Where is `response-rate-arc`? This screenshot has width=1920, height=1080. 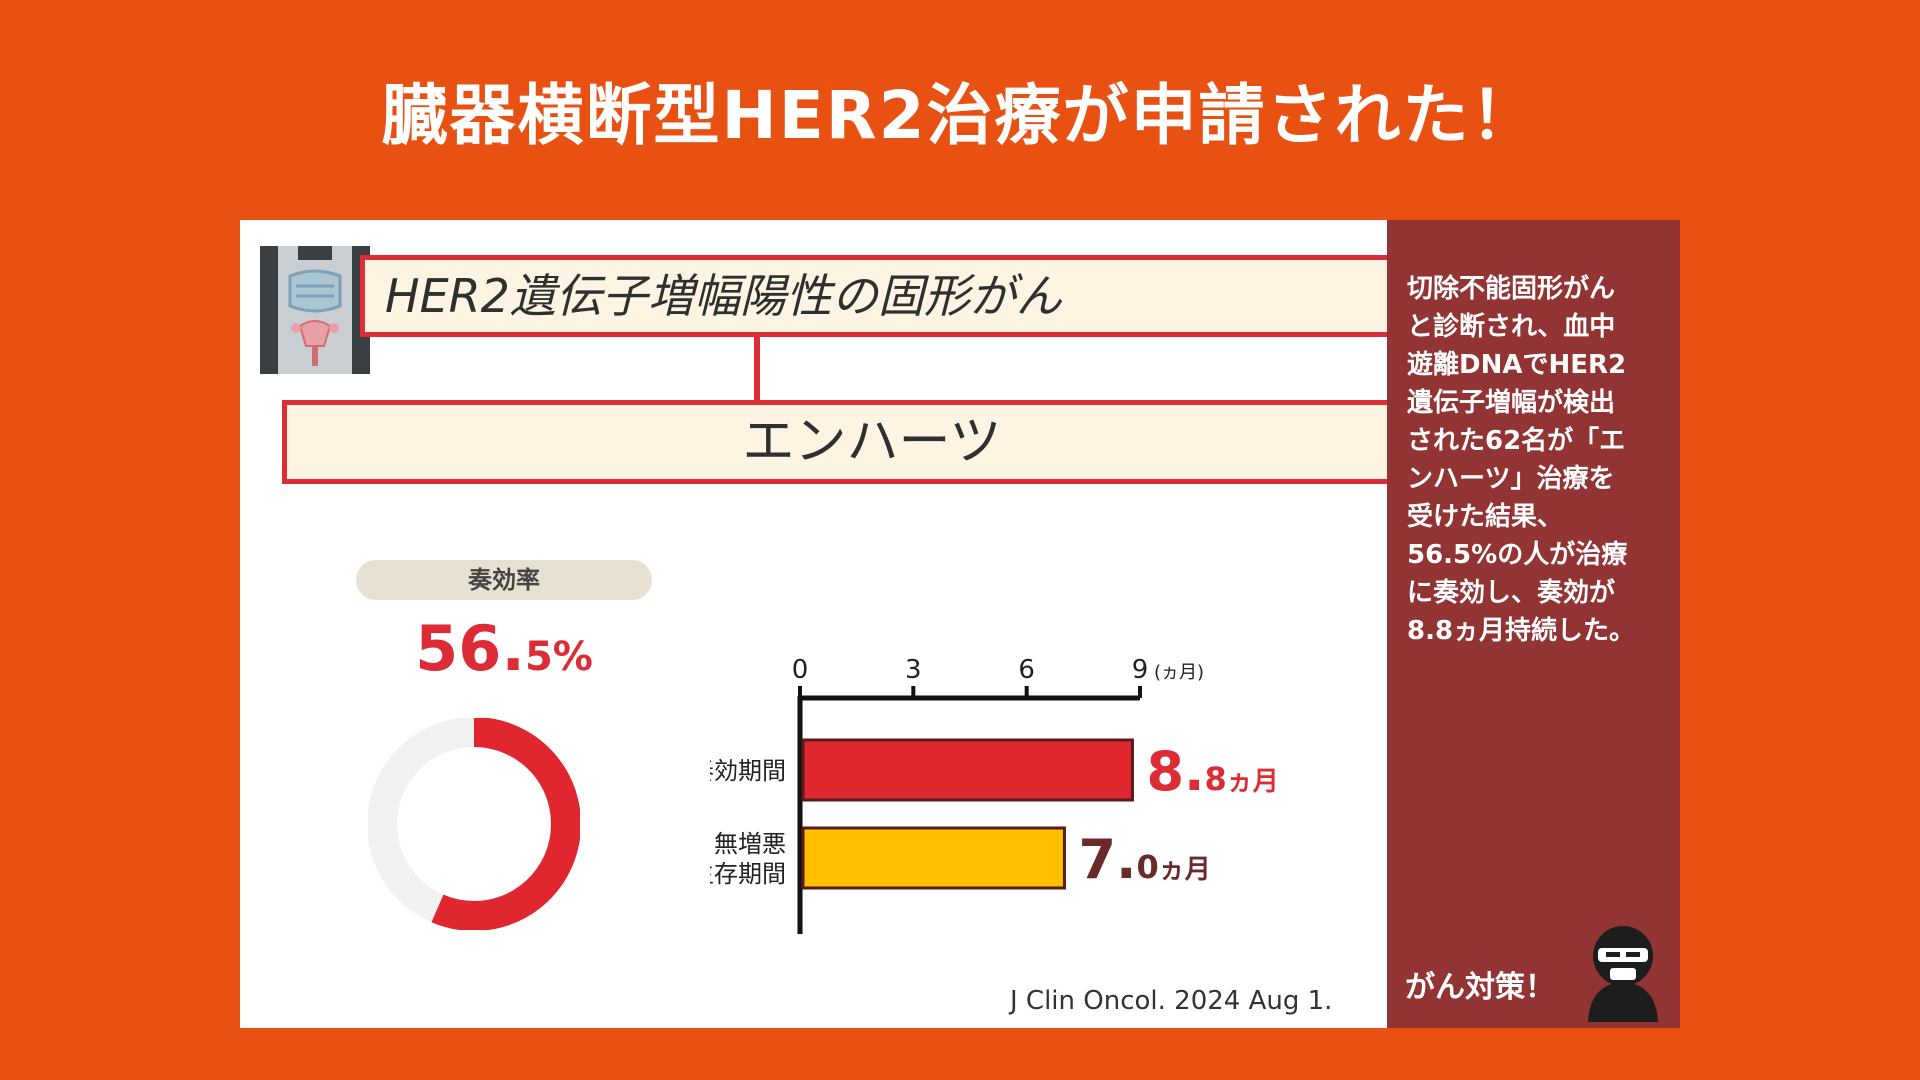
response-rate-arc is located at coordinates (505, 824).